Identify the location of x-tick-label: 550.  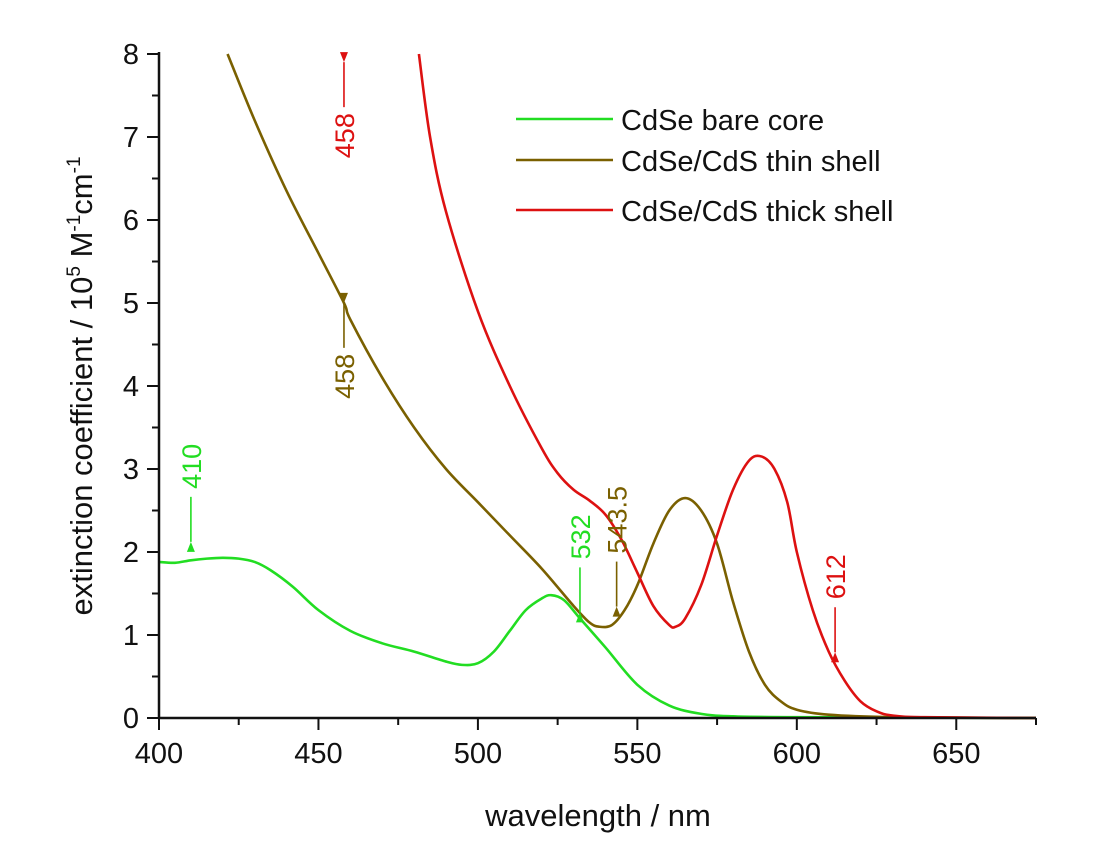
(637, 754).